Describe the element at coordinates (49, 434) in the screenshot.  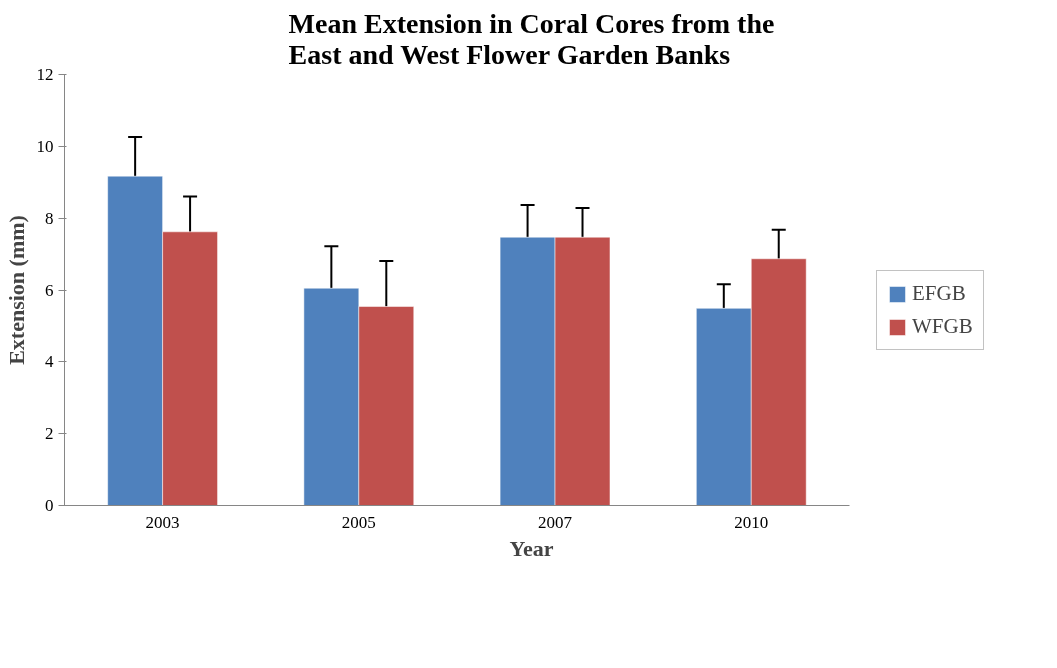
I see `y-tick-label: 2` at that location.